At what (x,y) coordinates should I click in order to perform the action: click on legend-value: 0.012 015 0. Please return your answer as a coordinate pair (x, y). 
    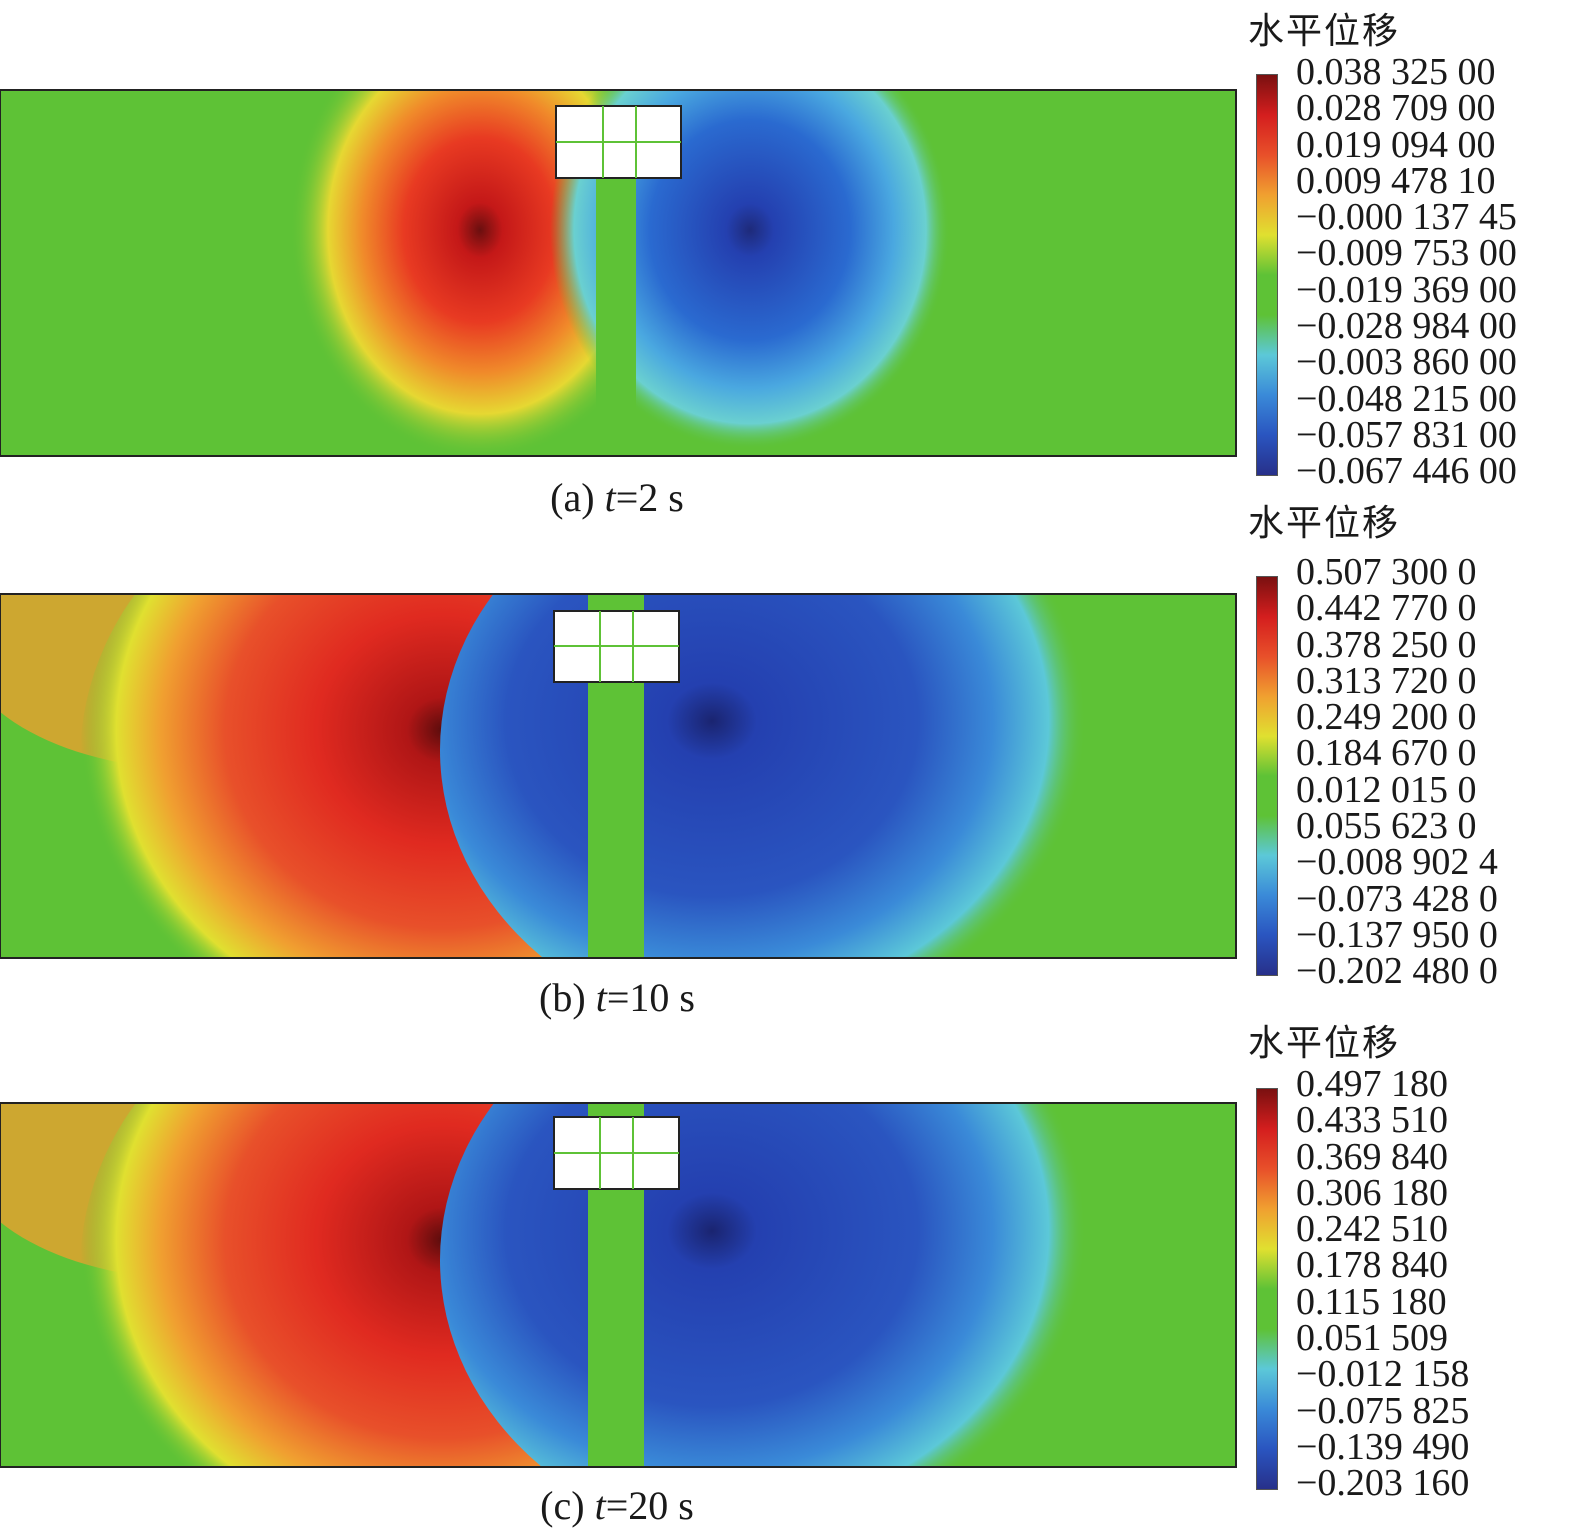
    Looking at the image, I should click on (1386, 789).